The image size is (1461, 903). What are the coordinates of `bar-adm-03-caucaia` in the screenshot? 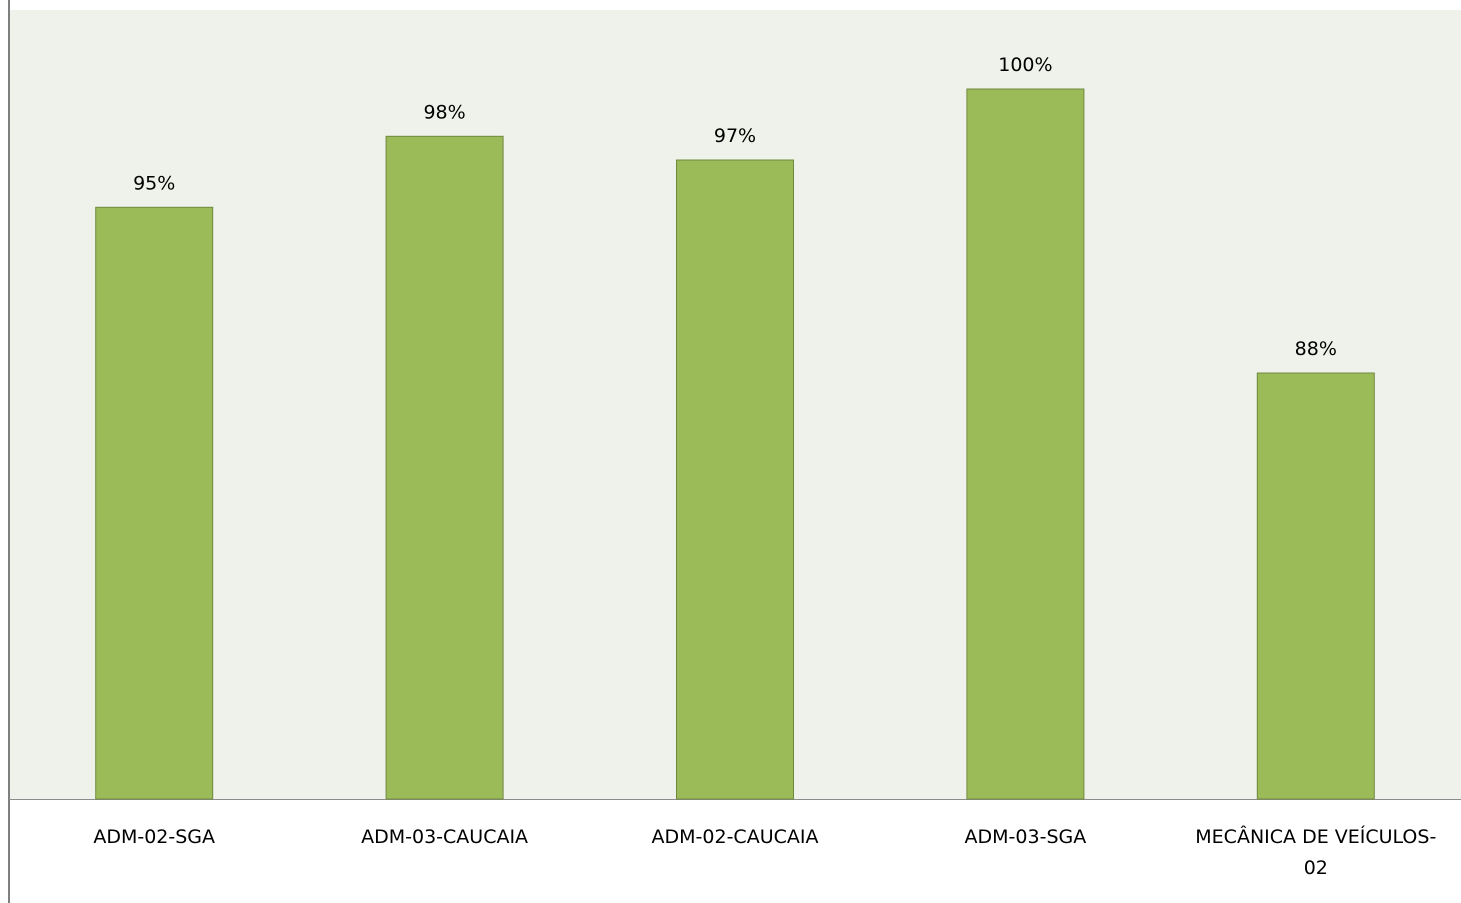 It's located at (444, 467).